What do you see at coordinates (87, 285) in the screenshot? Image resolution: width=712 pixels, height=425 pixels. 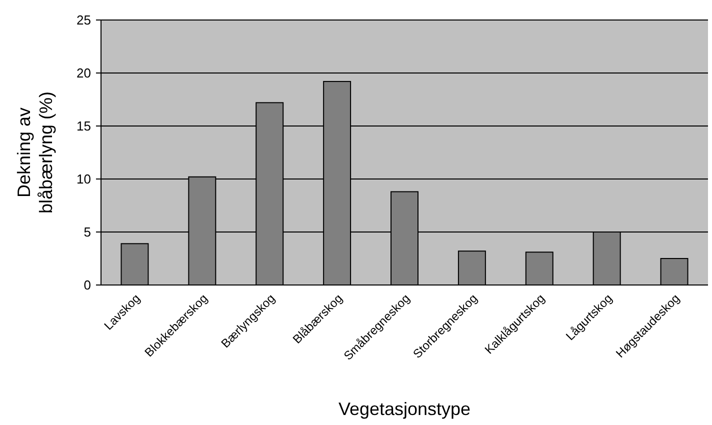 I see `y-tick-label: 0` at bounding box center [87, 285].